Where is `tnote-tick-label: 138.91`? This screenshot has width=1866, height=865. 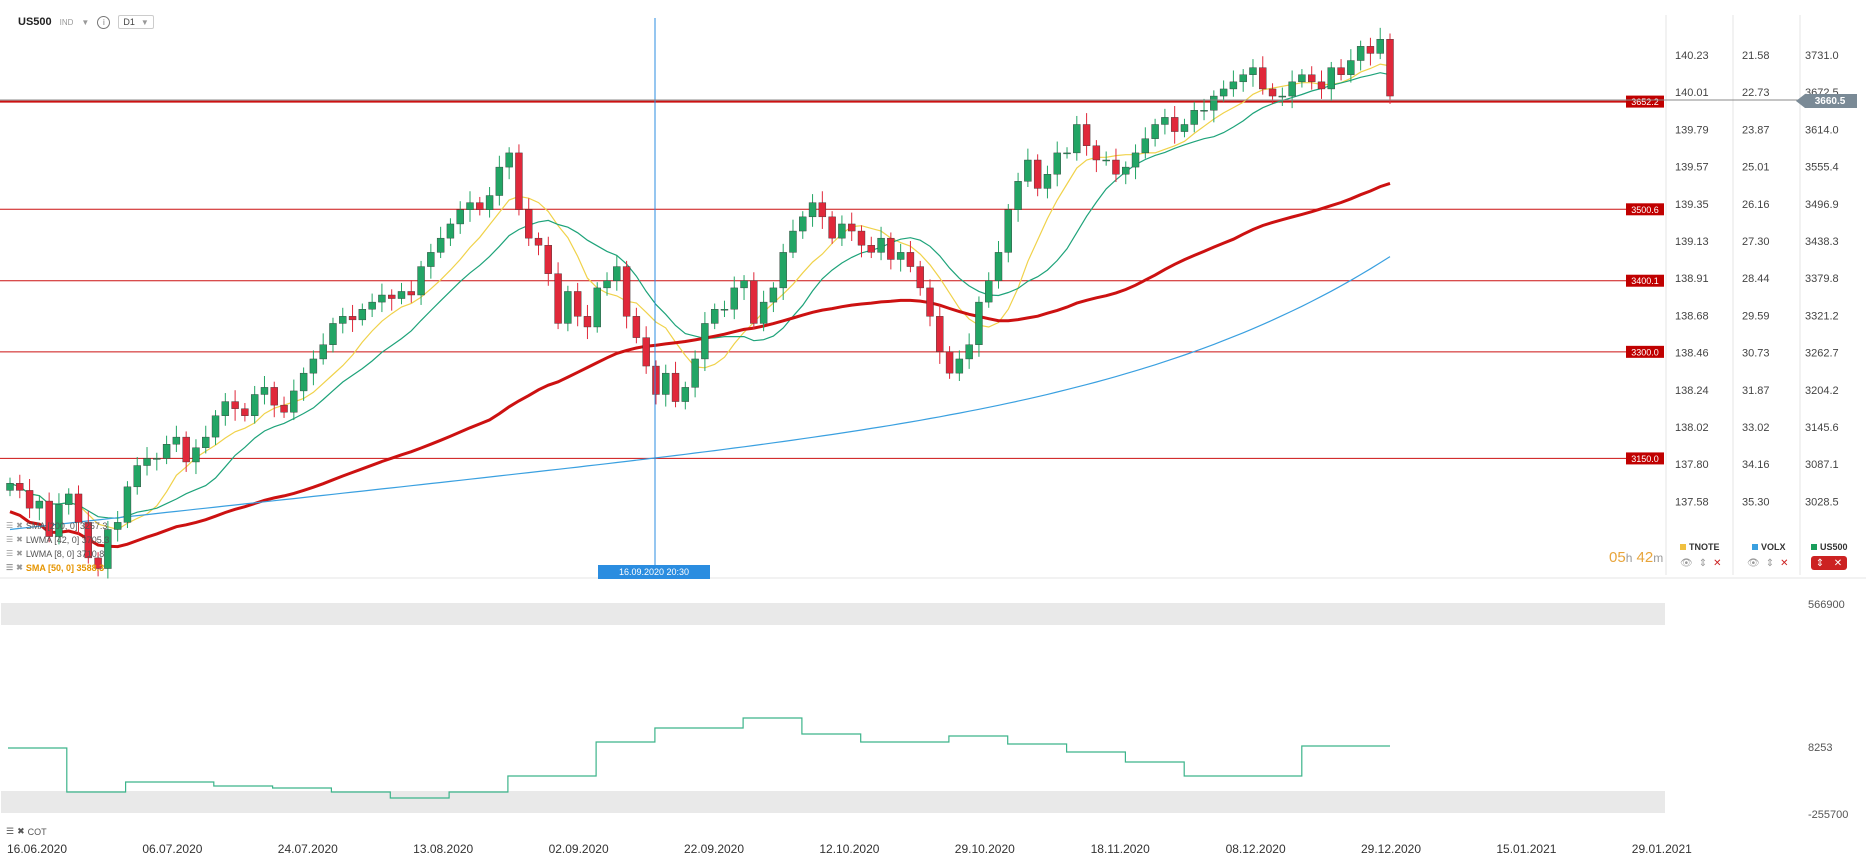
tnote-tick-label: 138.91 is located at coordinates (1692, 279).